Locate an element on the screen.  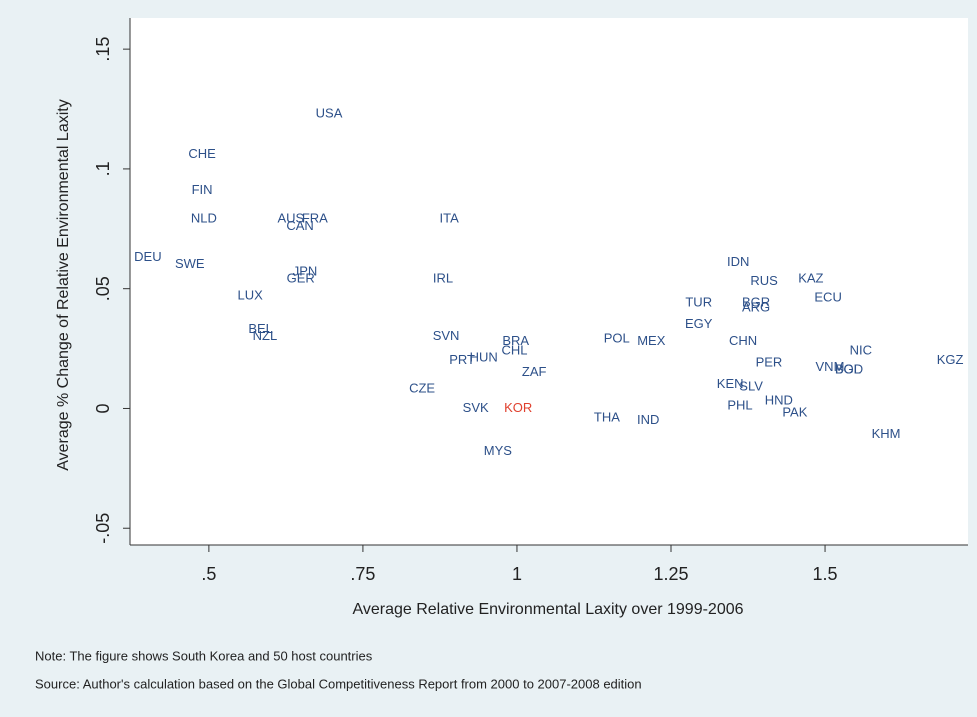
point-label: HND is located at coordinates (779, 400).